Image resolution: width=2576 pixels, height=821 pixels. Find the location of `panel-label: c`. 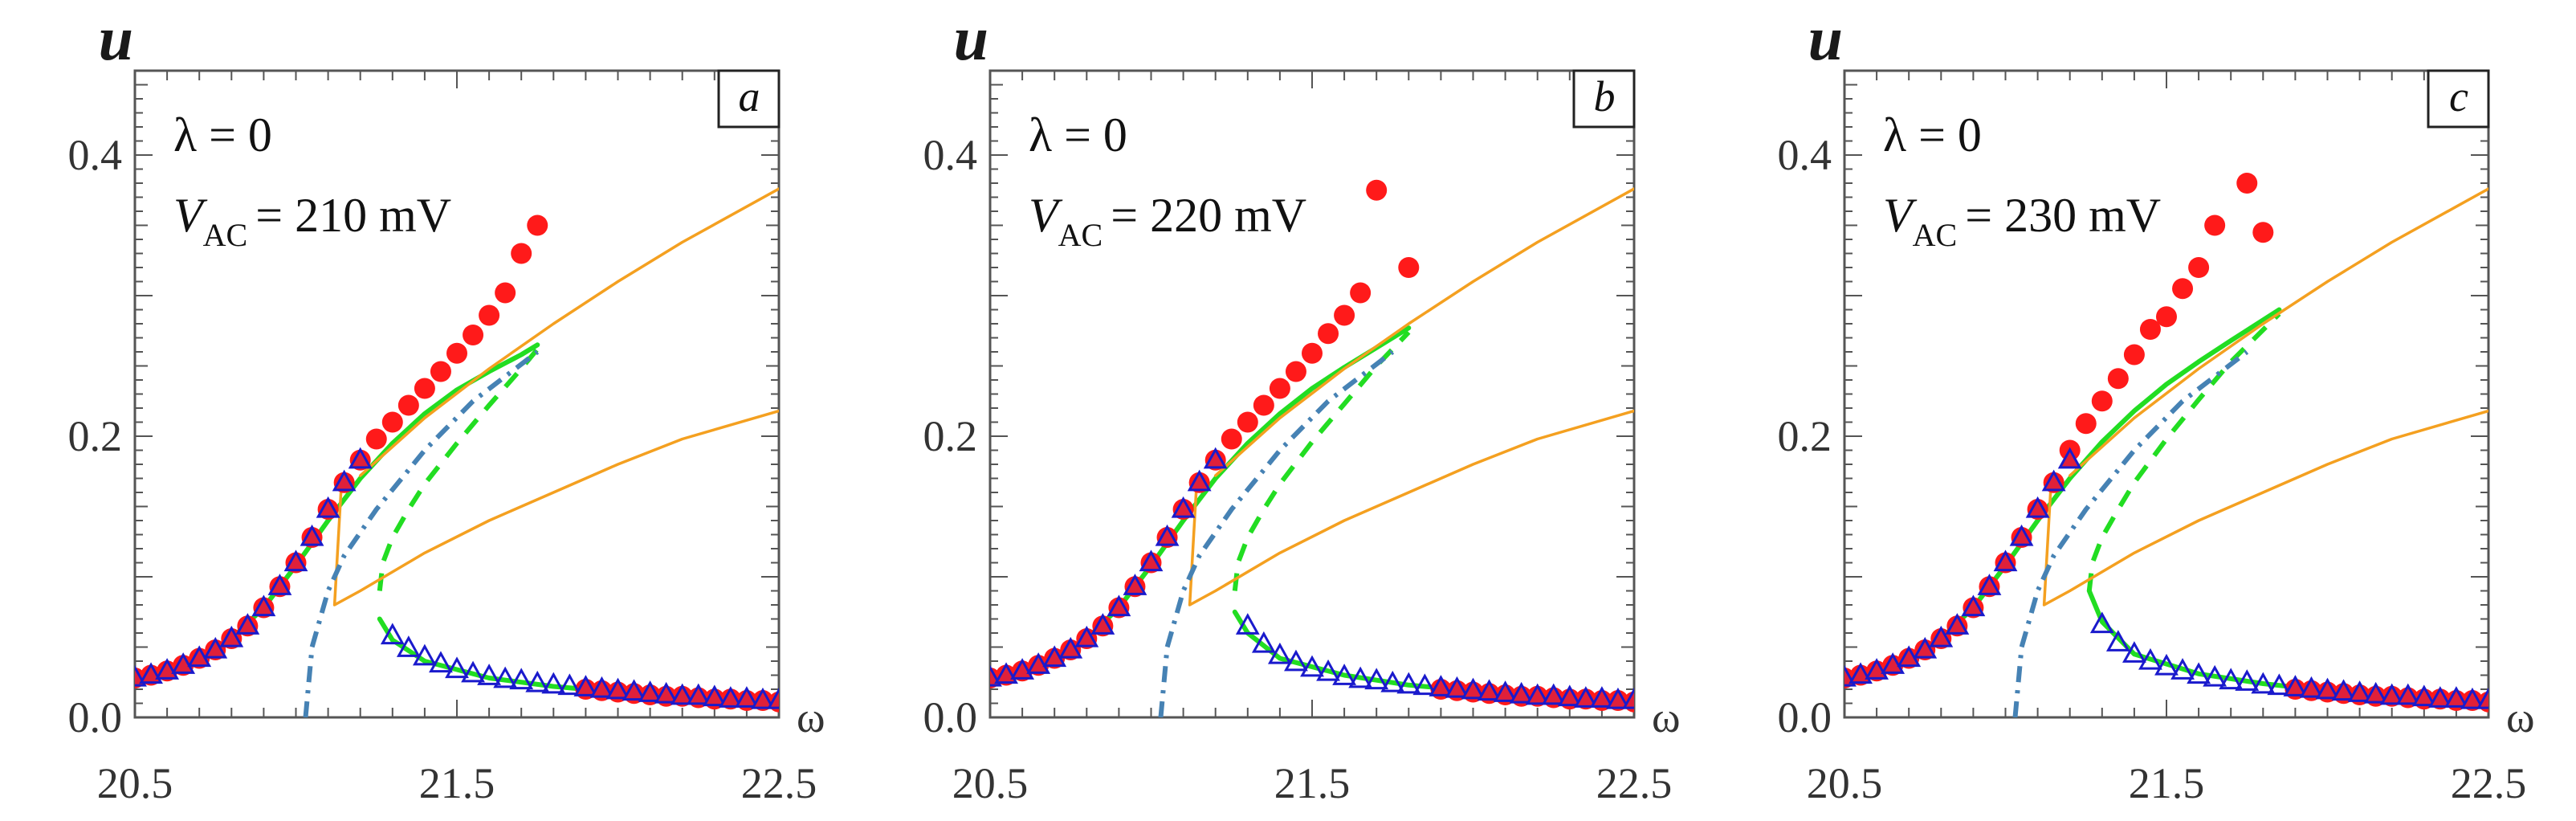

panel-label: c is located at coordinates (2458, 96).